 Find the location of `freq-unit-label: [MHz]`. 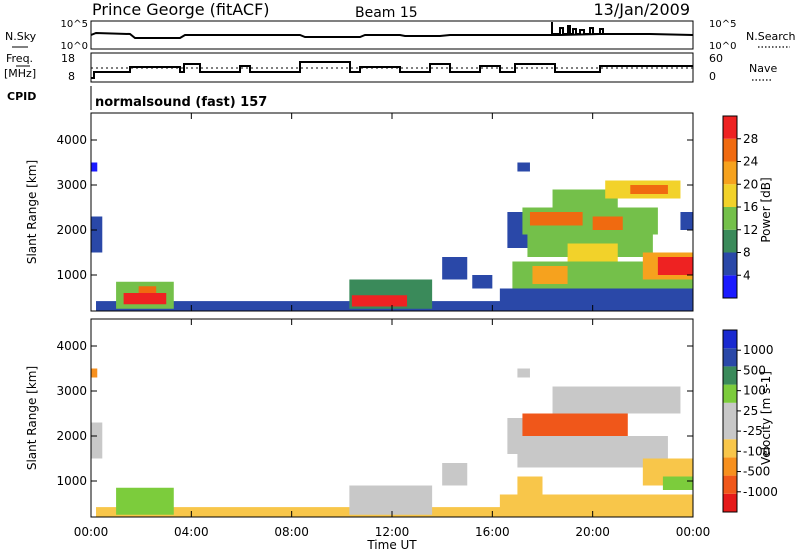

freq-unit-label: [MHz] is located at coordinates (20, 73).